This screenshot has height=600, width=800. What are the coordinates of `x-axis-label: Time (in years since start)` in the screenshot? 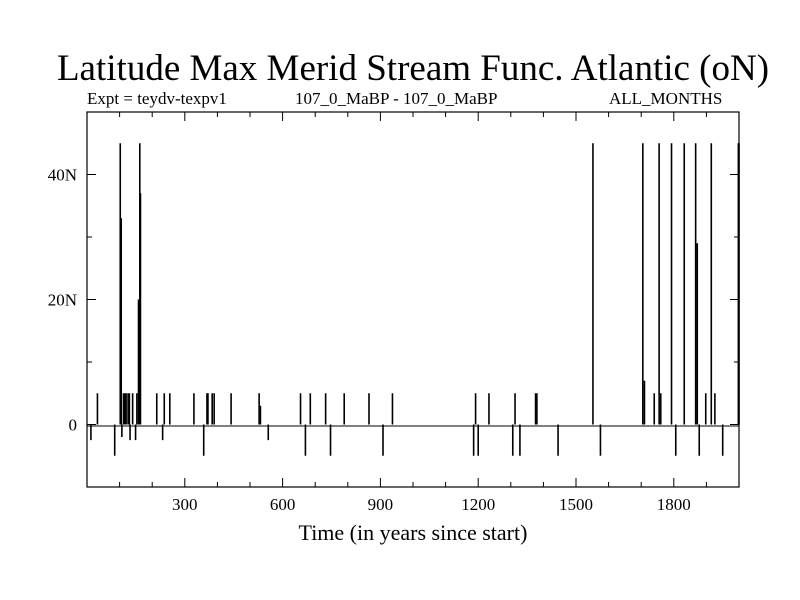 It's located at (413, 532).